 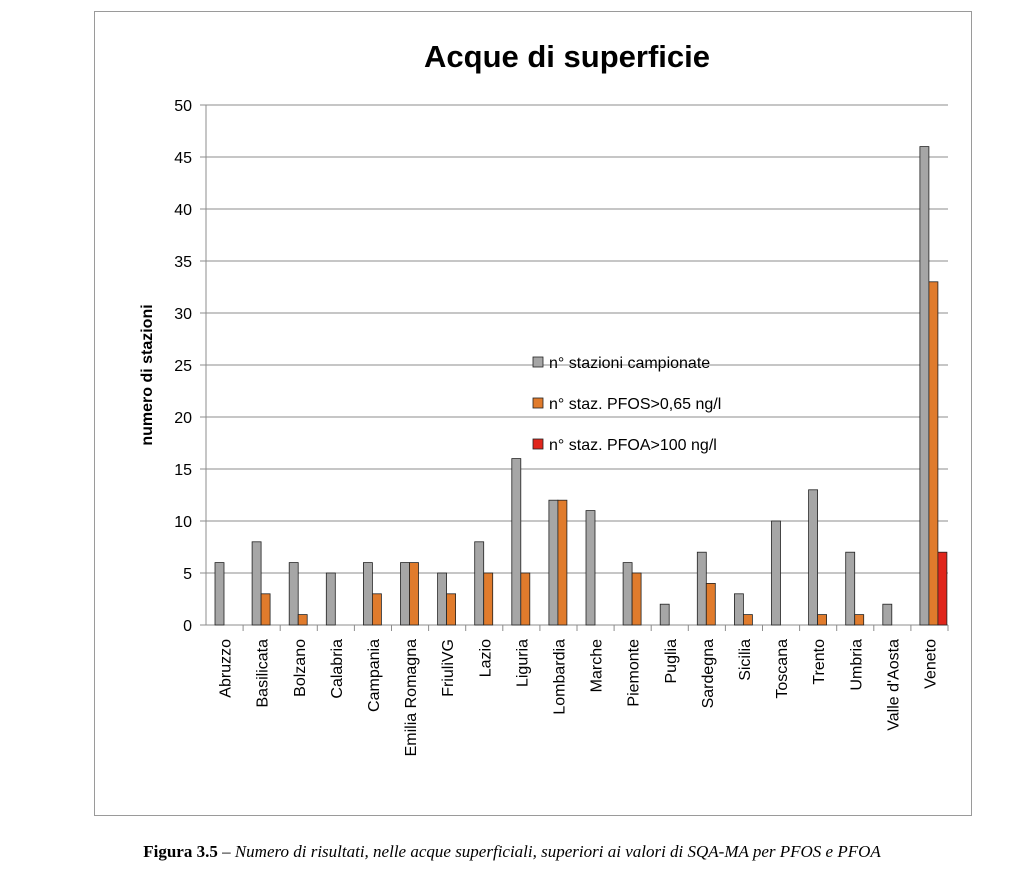 What do you see at coordinates (263, 673) in the screenshot?
I see `x-tick-label: Basilicata` at bounding box center [263, 673].